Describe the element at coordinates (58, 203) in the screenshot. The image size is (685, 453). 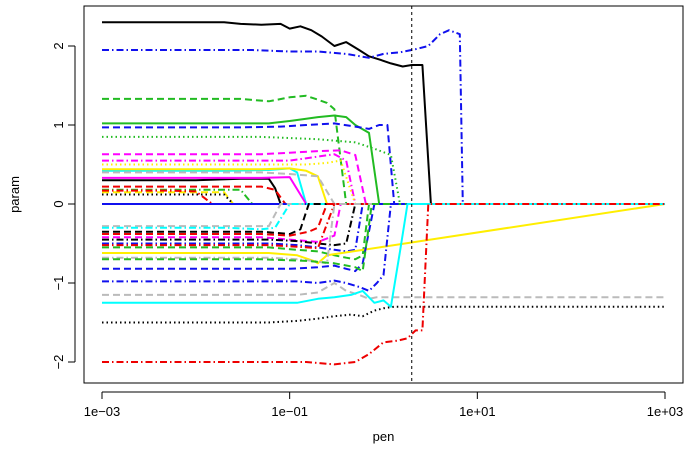
I see `y-tick-label: 0` at that location.